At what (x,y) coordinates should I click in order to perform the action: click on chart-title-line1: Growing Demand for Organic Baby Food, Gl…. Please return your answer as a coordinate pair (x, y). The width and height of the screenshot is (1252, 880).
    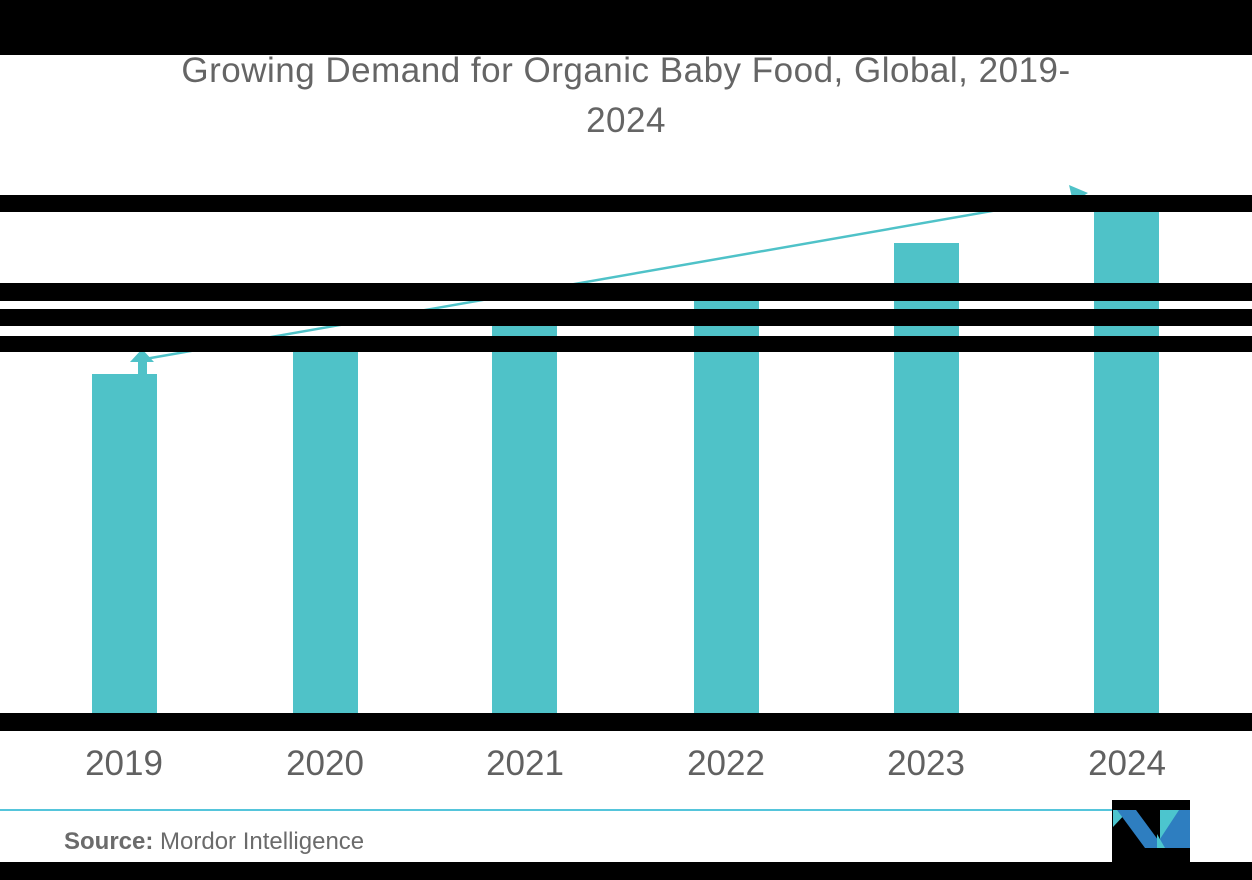
    Looking at the image, I should click on (626, 70).